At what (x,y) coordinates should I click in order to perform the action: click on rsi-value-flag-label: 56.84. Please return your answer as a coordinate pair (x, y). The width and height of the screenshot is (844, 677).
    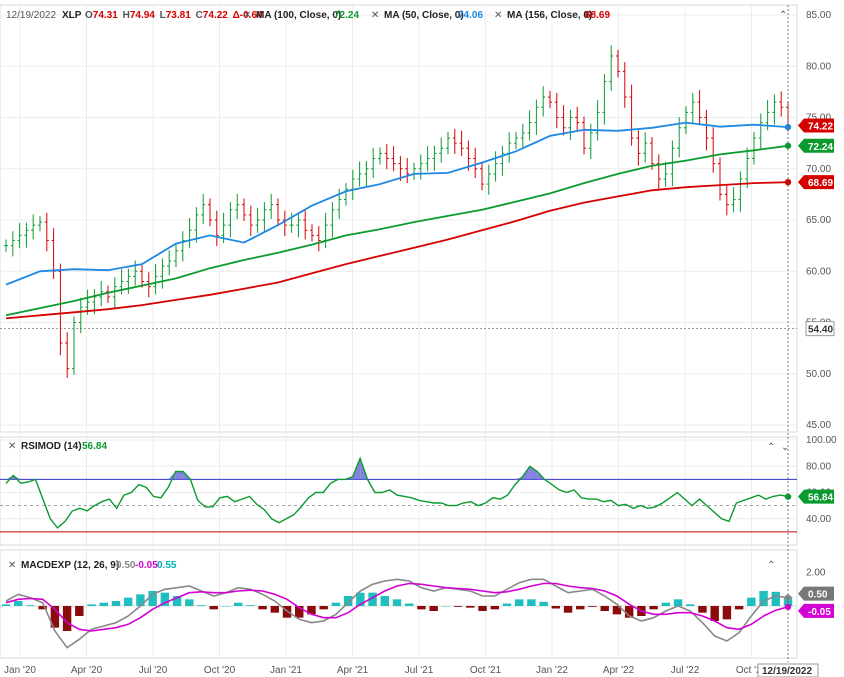
    Looking at the image, I should click on (820, 498).